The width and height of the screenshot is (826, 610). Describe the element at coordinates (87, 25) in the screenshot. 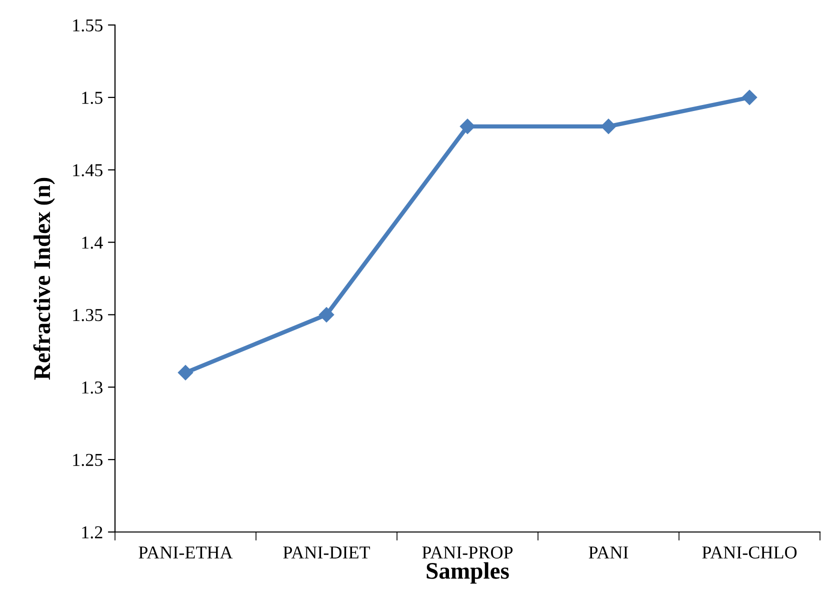

I see `y-tick-label: 1.55` at that location.